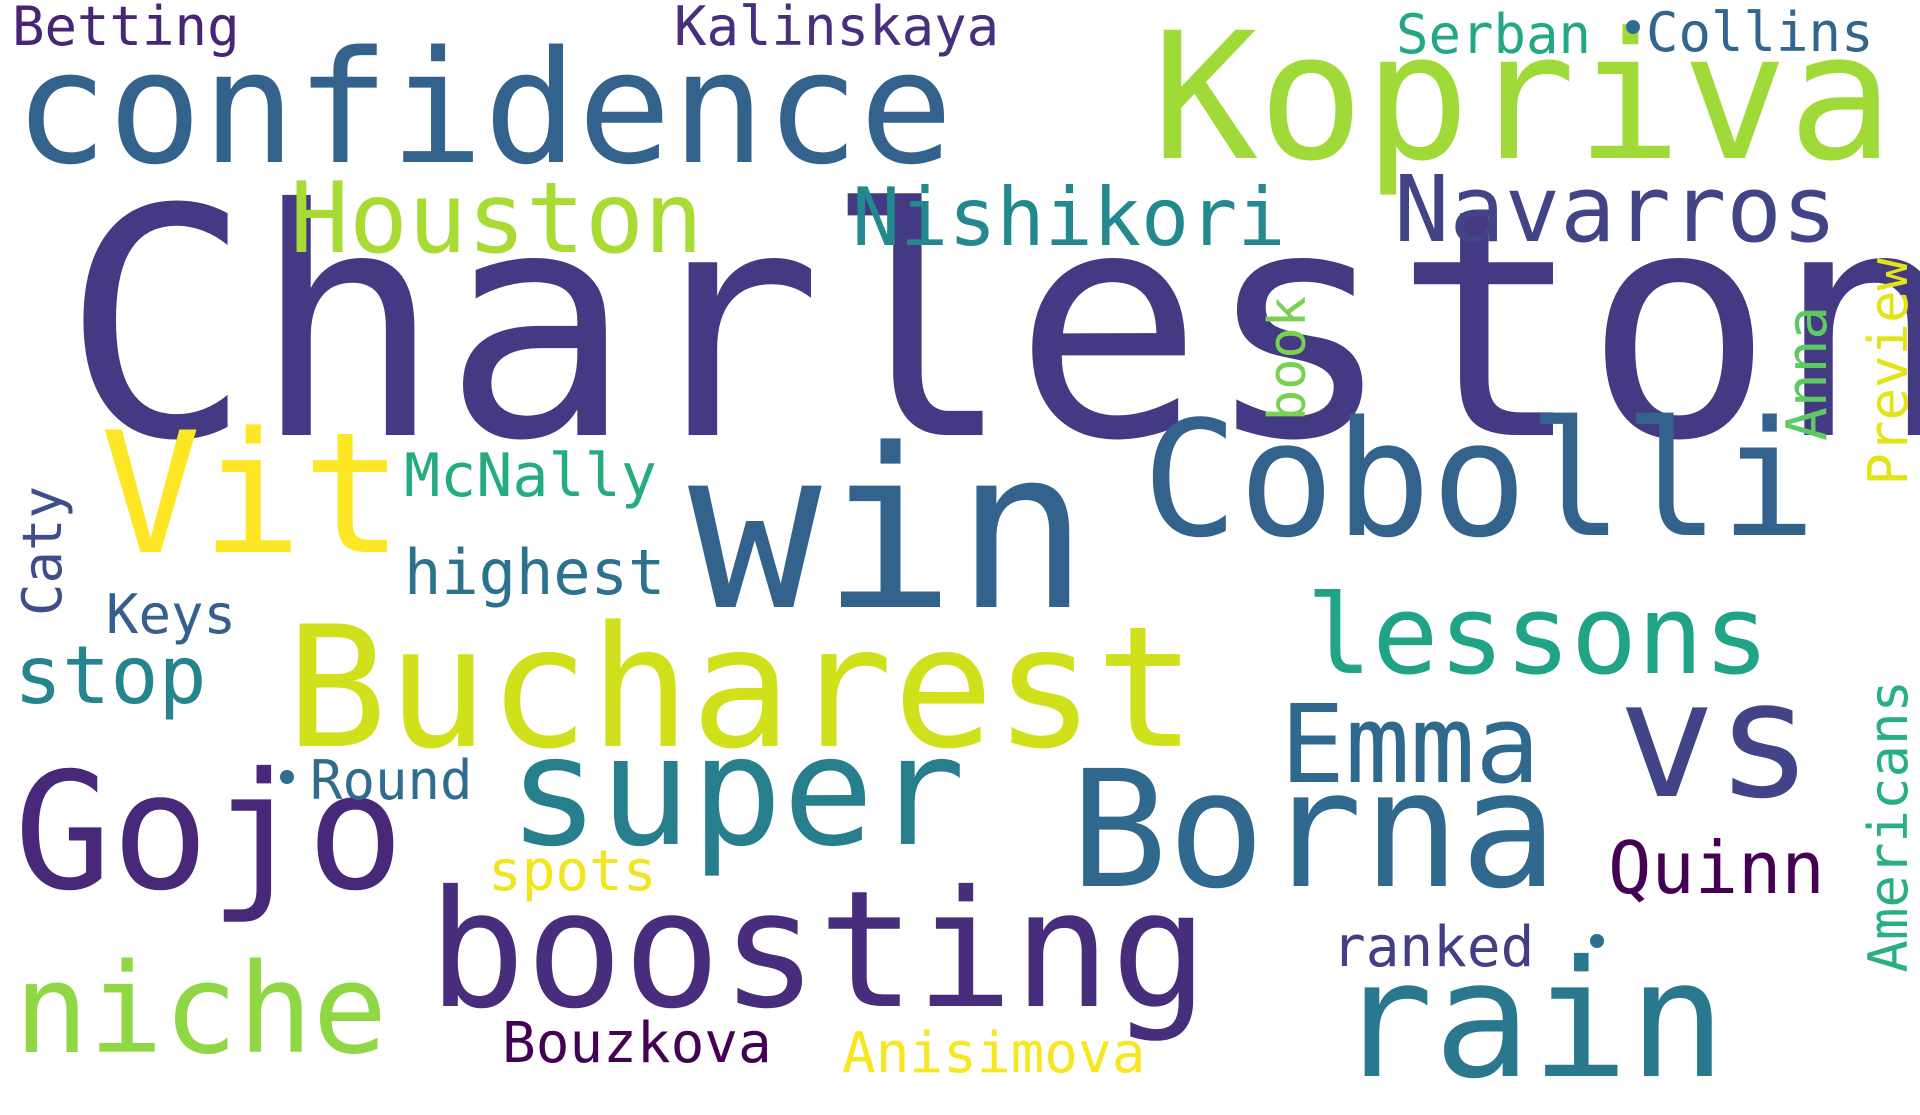  What do you see at coordinates (42, 551) in the screenshot?
I see `word-caty: Caty` at bounding box center [42, 551].